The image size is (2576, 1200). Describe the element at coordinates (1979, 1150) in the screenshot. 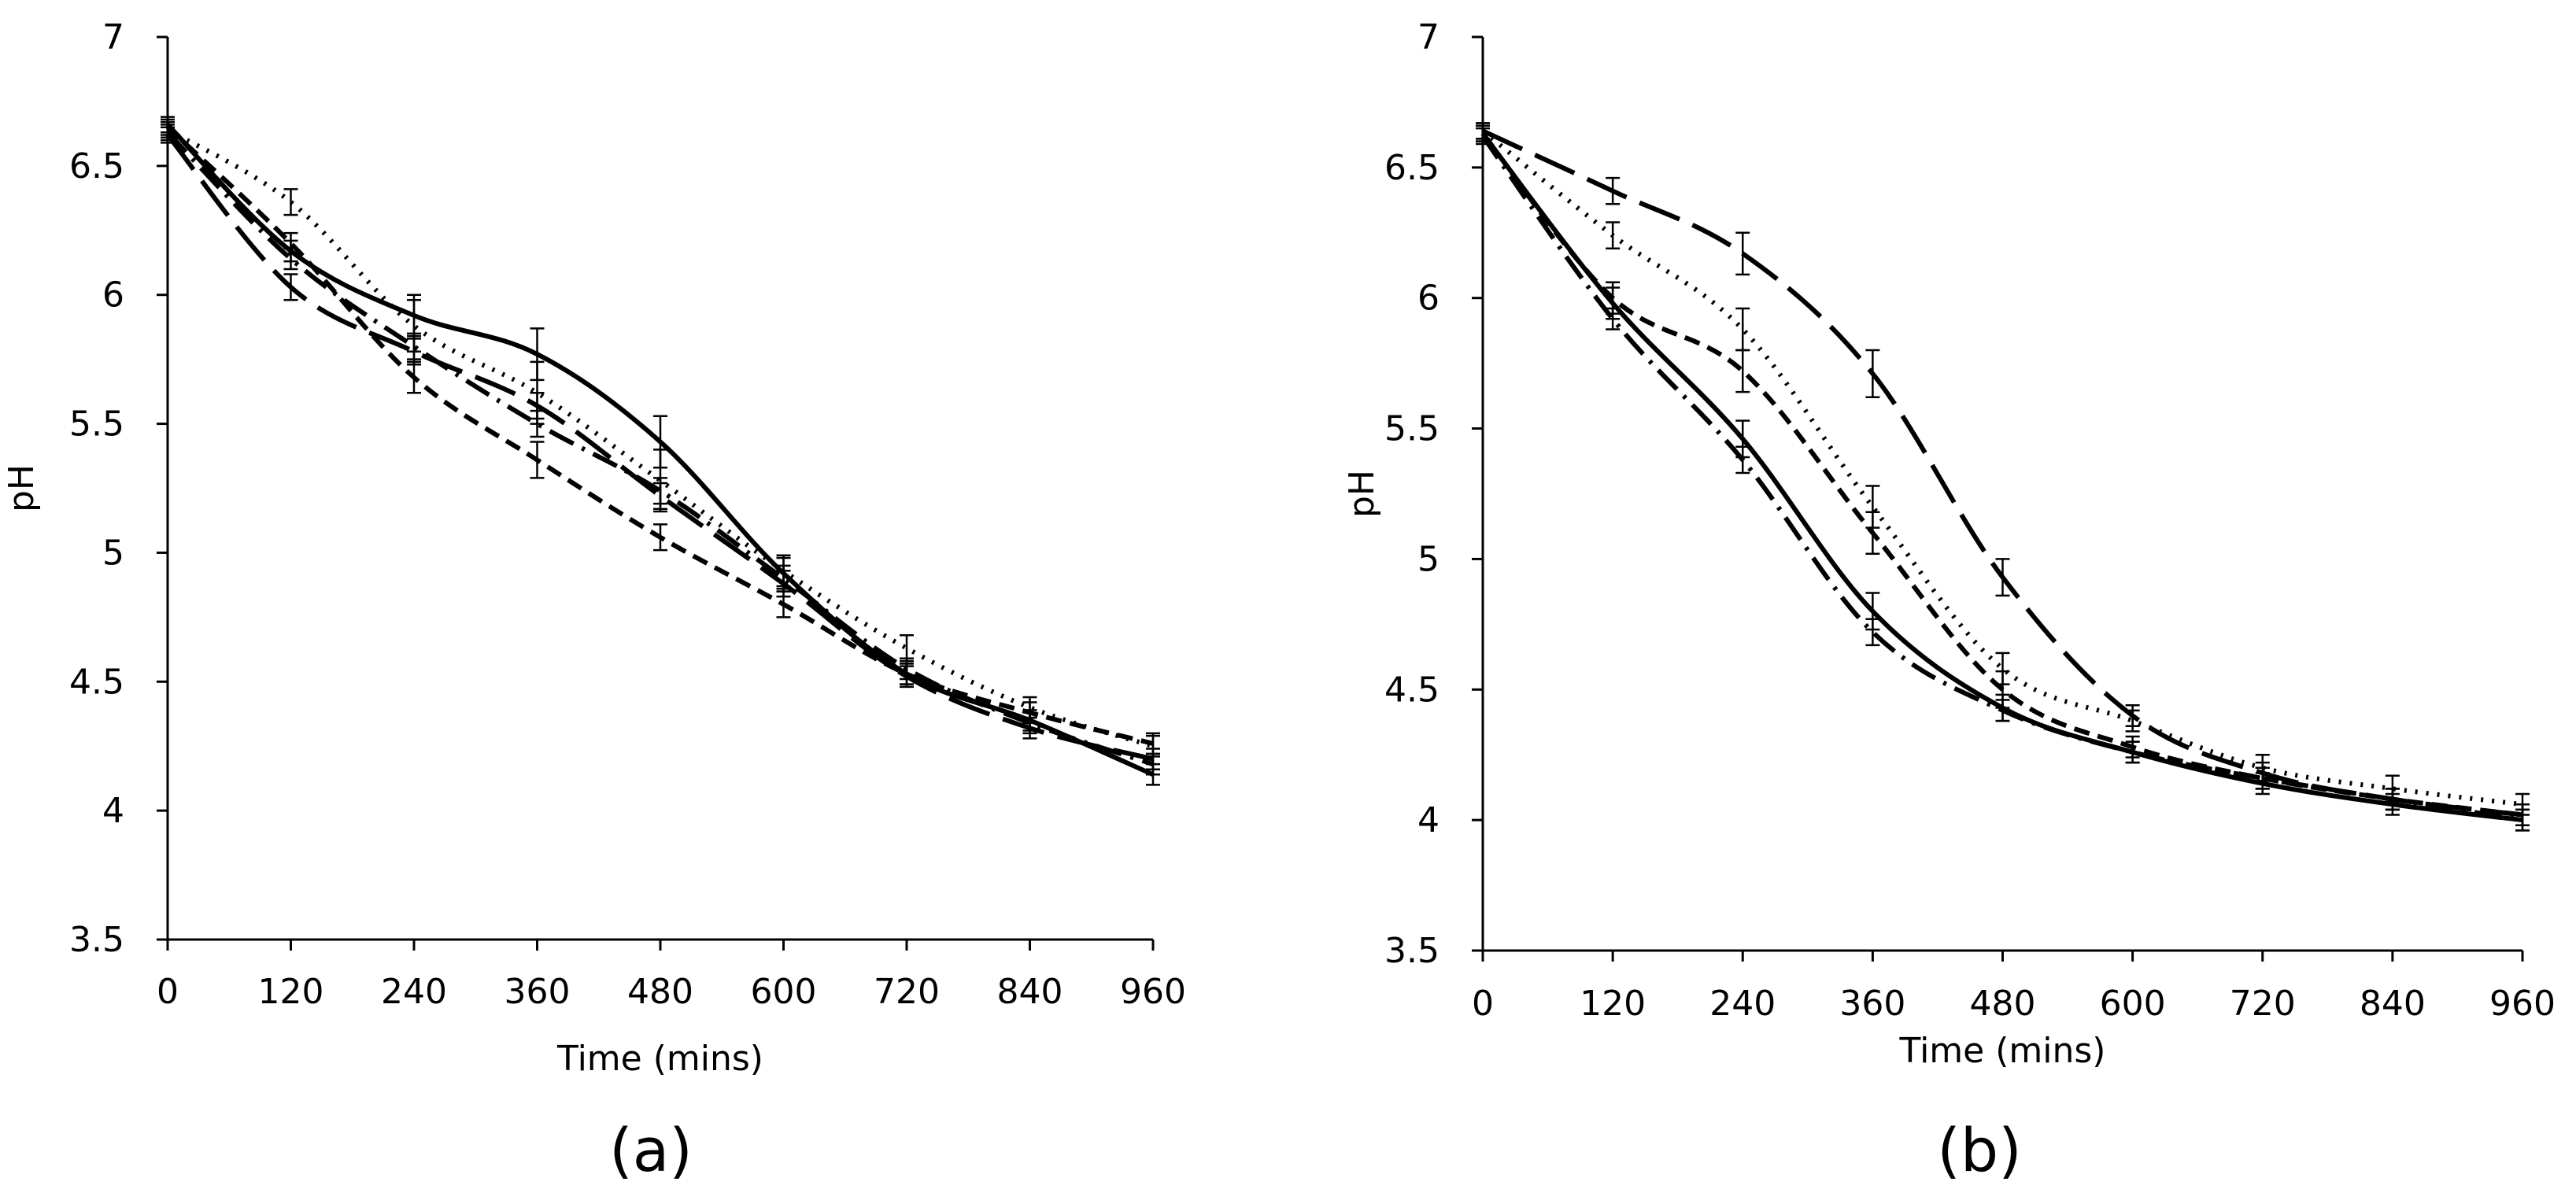

I see `panel-label: (b)` at that location.